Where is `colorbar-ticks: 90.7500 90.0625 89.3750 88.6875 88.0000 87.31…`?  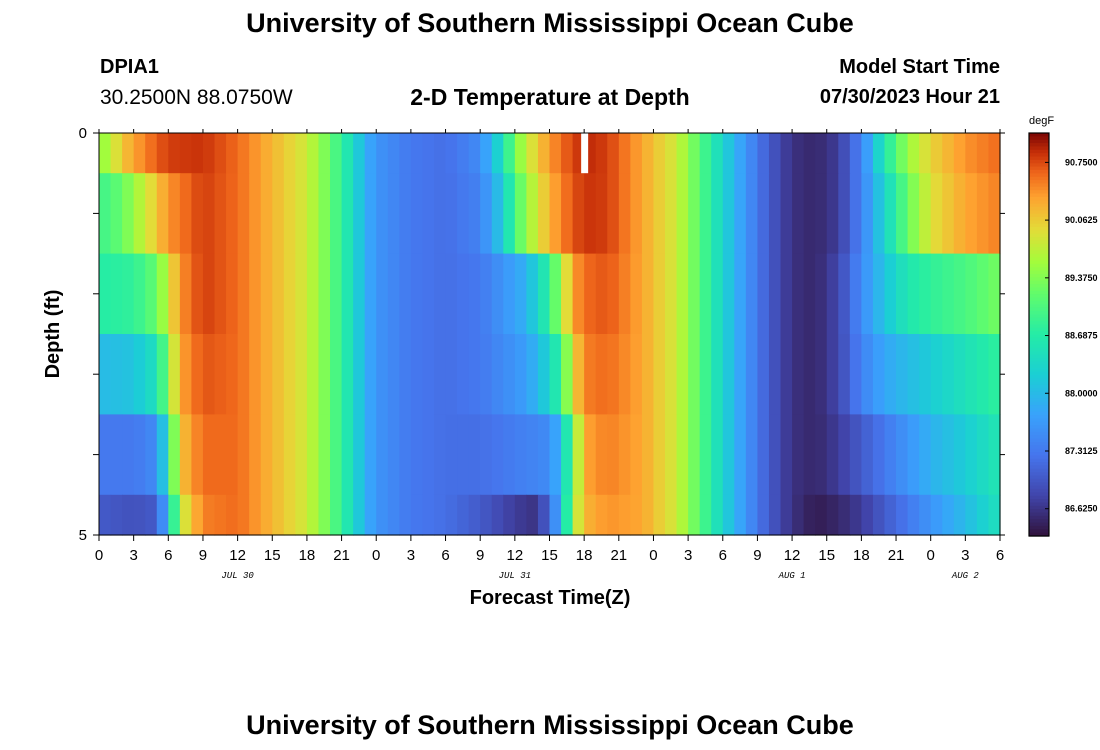
colorbar-ticks: 90.7500 90.0625 89.3750 88.6875 88.0000 87.31… is located at coordinates (1071, 335).